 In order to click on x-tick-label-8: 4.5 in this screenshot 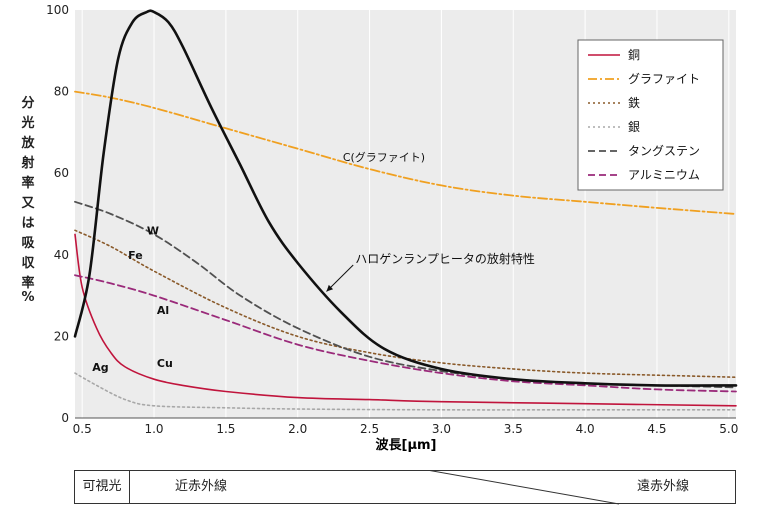, I will do `click(656, 429)`.